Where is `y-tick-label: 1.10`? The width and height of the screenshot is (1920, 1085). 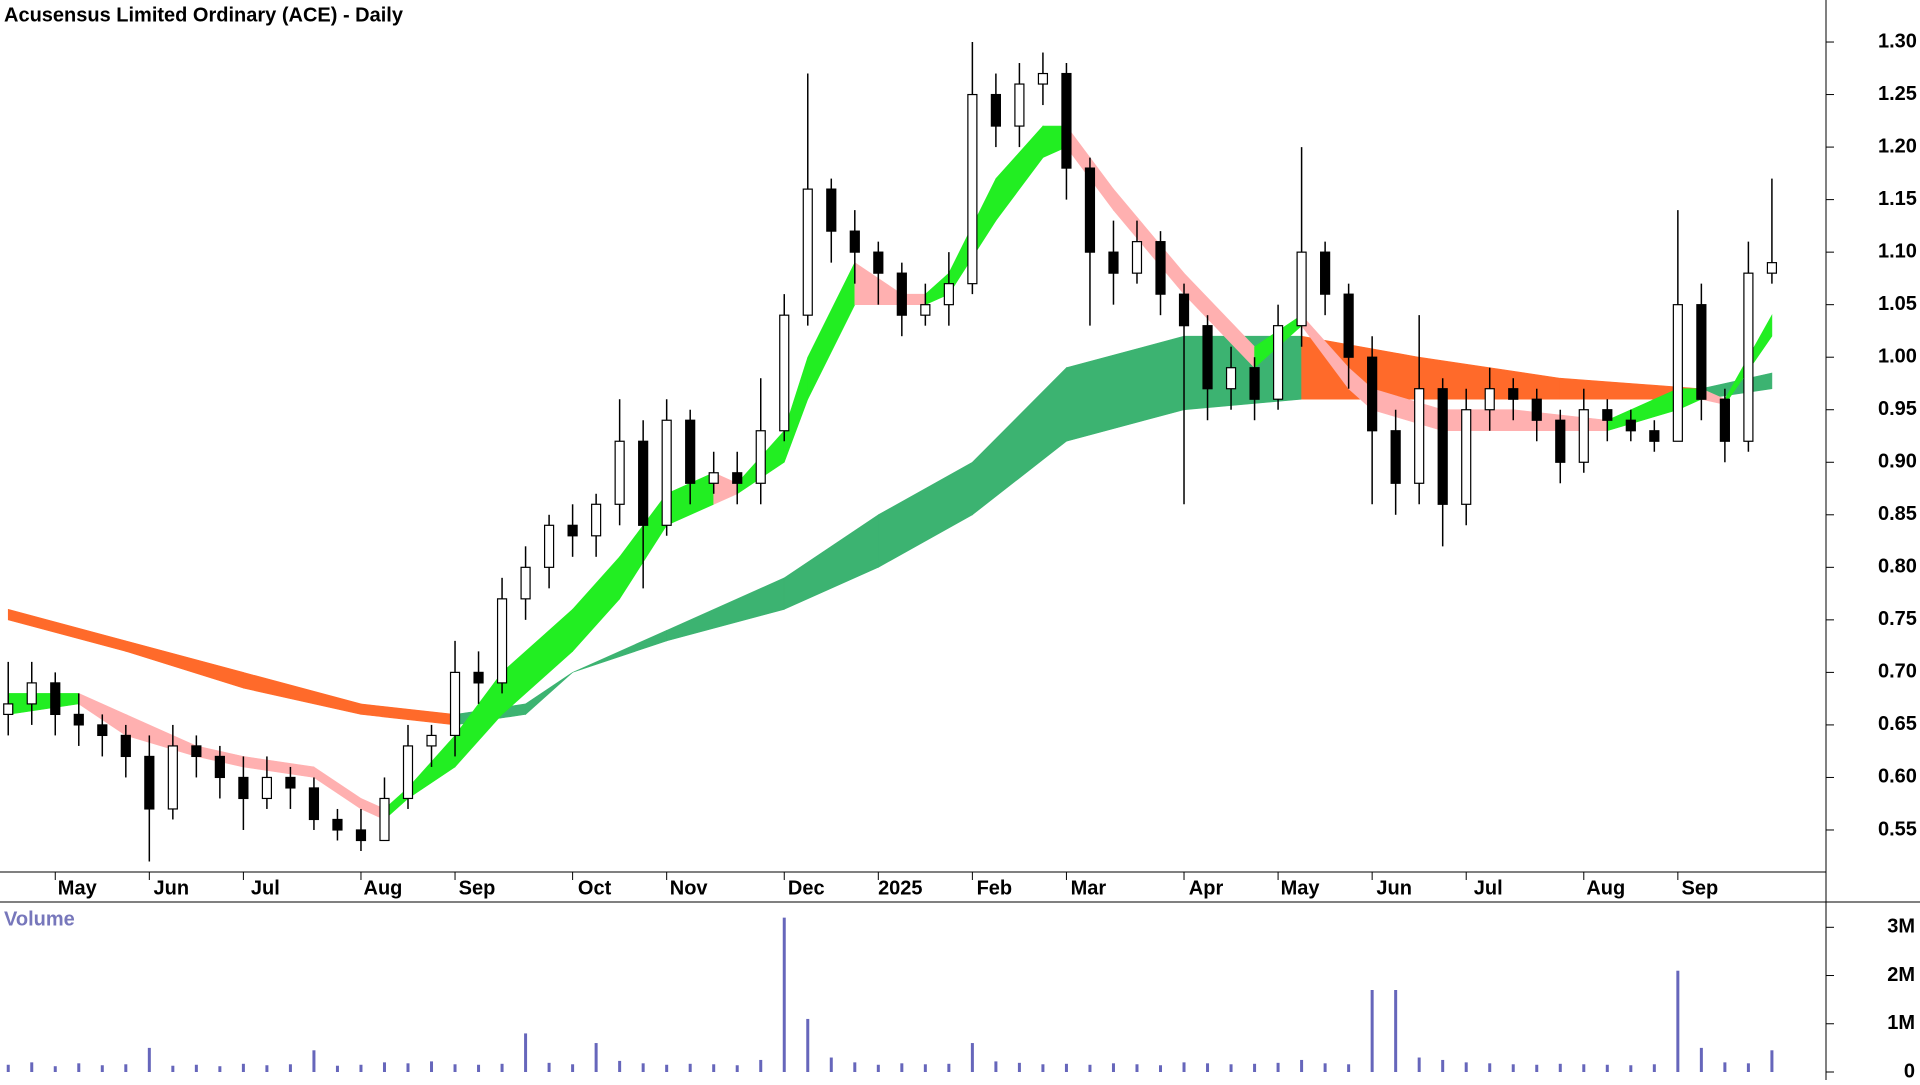
y-tick-label: 1.10 is located at coordinates (1897, 251).